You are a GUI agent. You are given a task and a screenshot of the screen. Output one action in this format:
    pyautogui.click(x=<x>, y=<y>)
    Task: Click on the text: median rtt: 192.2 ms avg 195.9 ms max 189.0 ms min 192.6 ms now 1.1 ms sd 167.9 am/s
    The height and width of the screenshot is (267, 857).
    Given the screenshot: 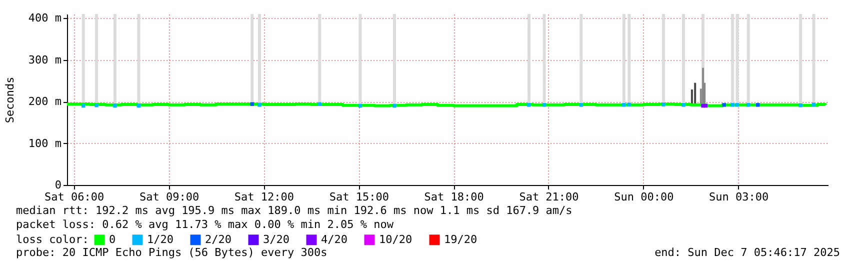 What is the action you would take?
    pyautogui.click(x=294, y=210)
    